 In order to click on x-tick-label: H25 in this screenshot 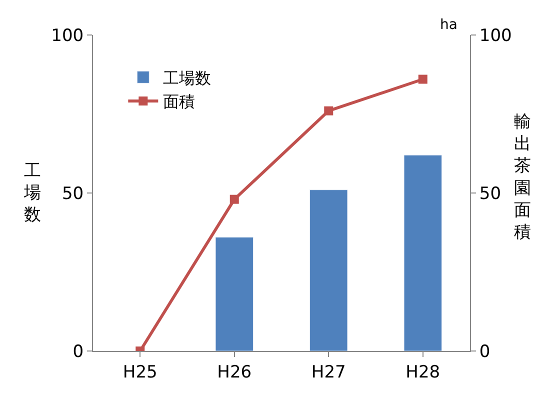, I will do `click(140, 372)`.